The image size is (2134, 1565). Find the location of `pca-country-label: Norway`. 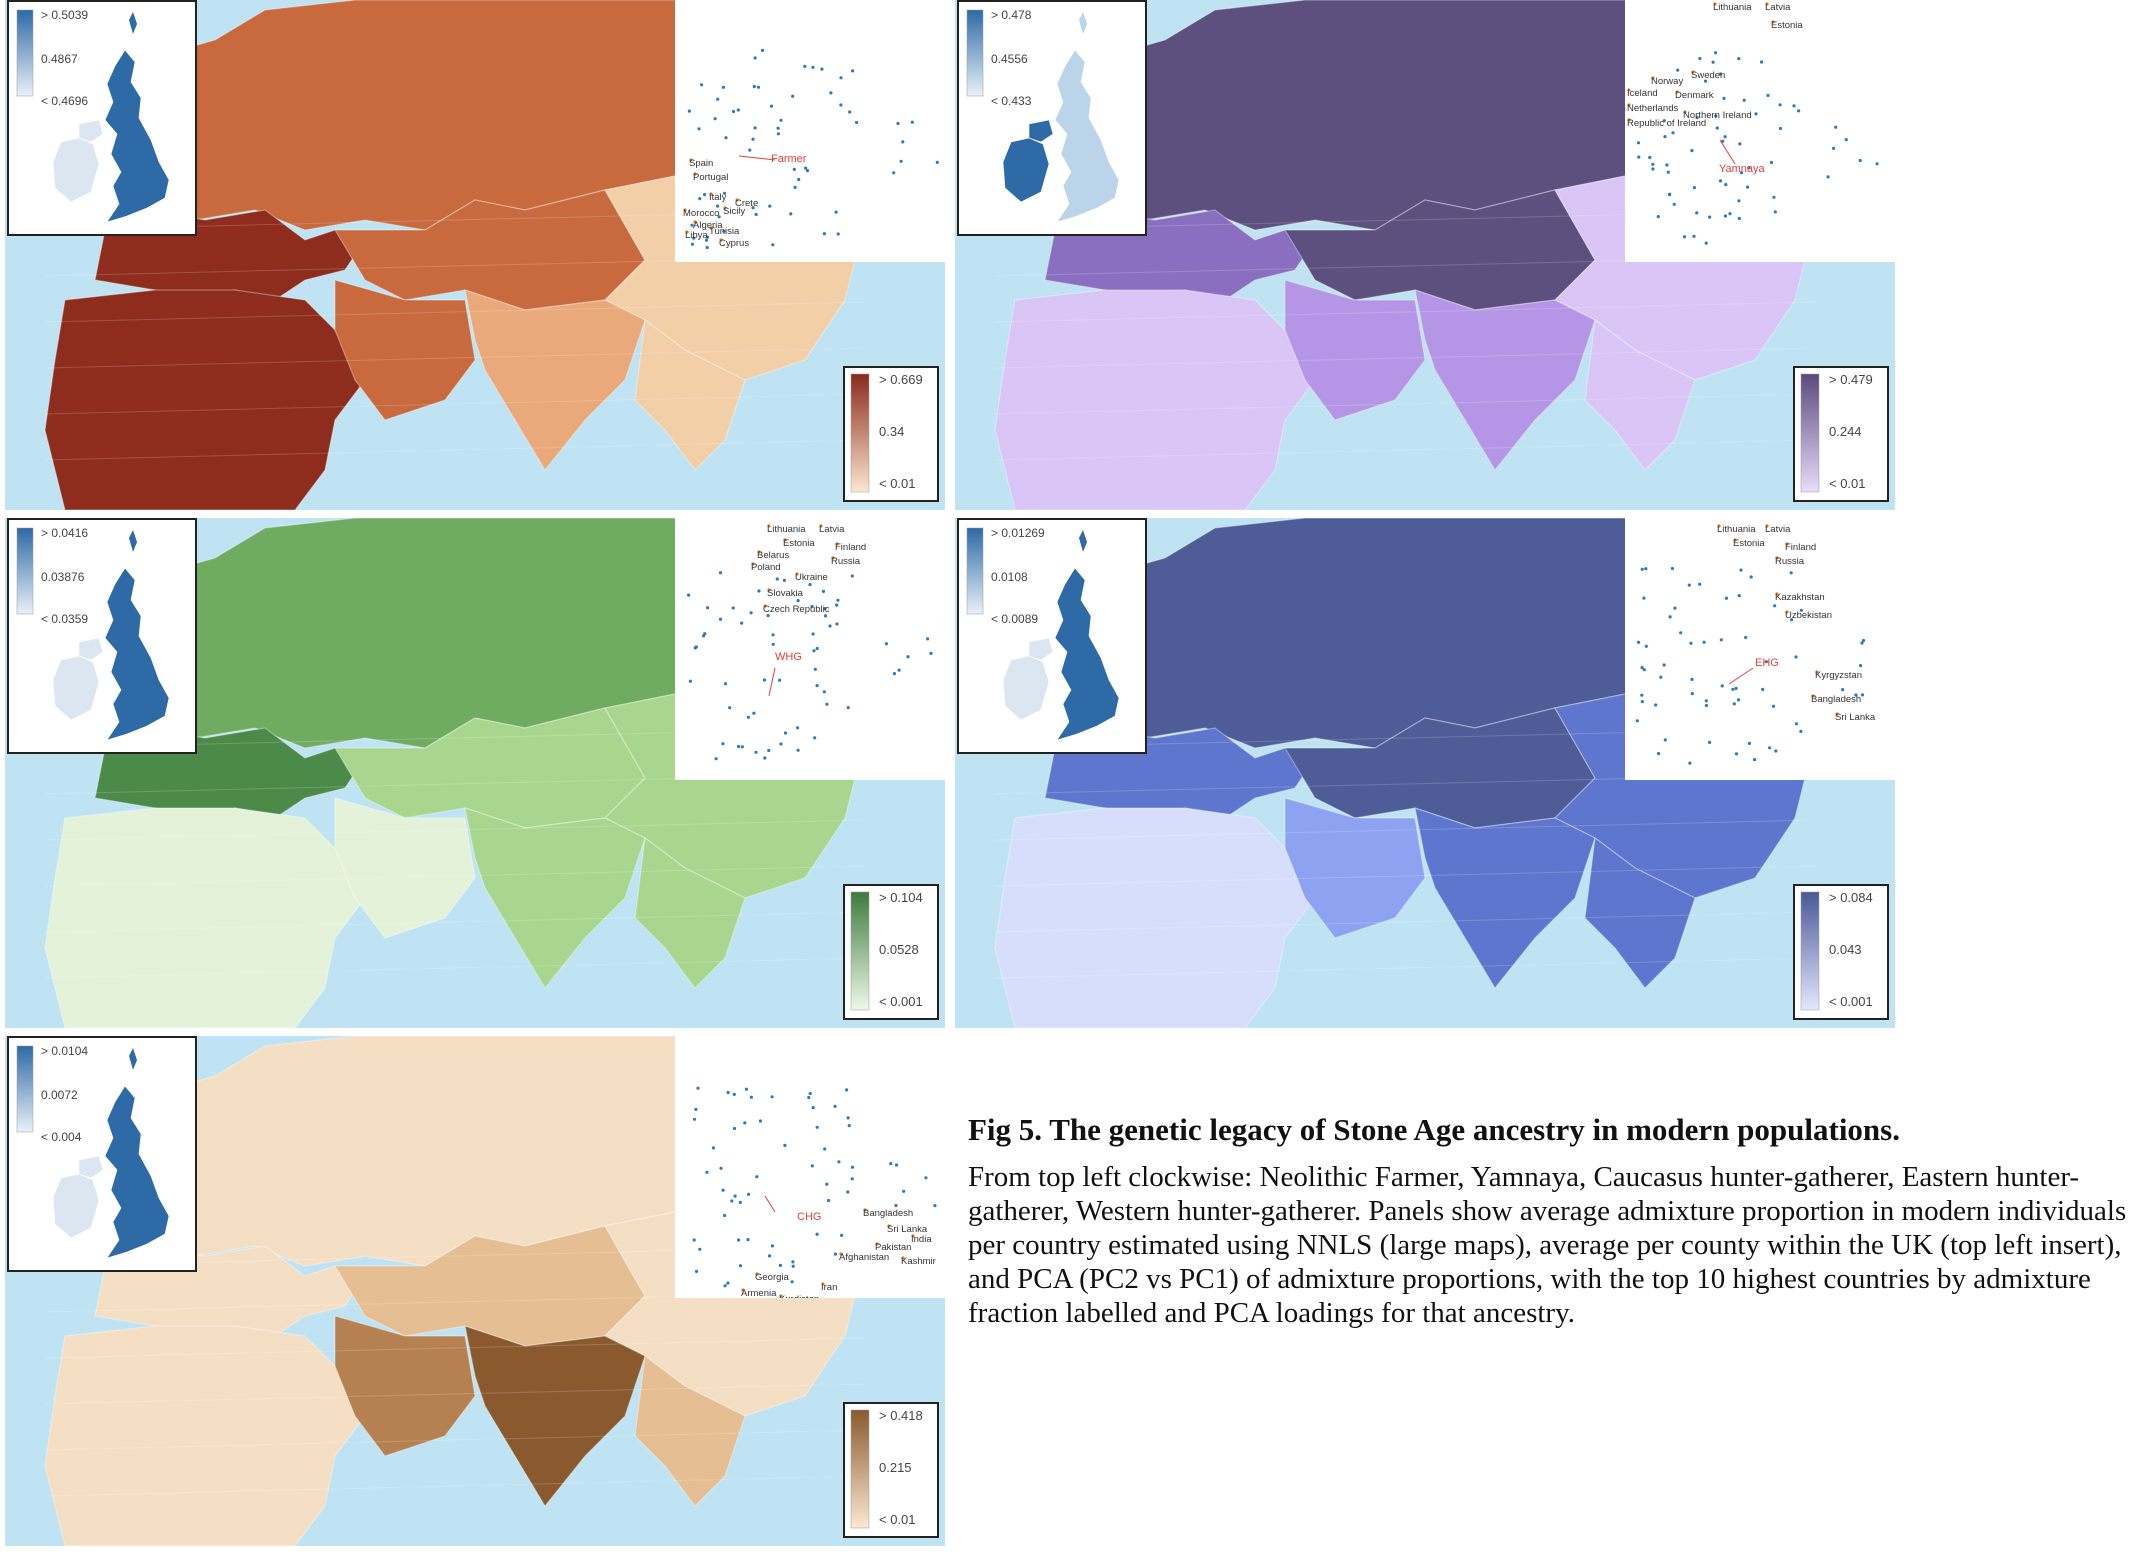

pca-country-label: Norway is located at coordinates (1667, 81).